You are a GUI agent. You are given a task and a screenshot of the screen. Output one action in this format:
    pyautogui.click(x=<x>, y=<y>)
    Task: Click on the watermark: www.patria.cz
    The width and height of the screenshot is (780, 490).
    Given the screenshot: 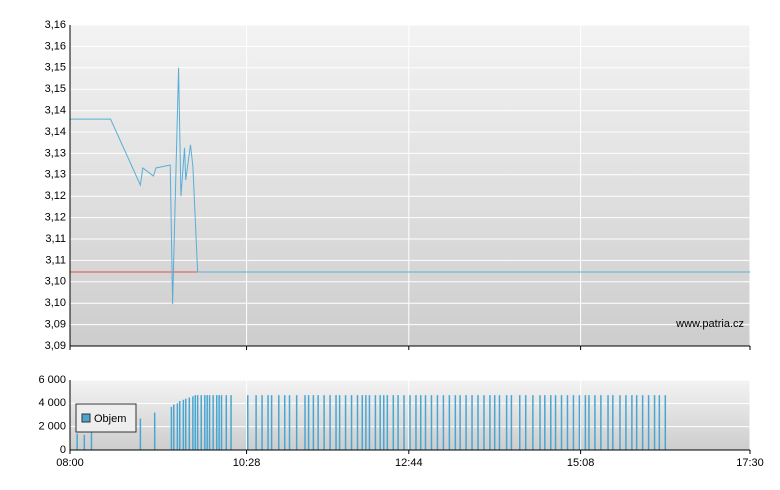 What is the action you would take?
    pyautogui.click(x=709, y=324)
    